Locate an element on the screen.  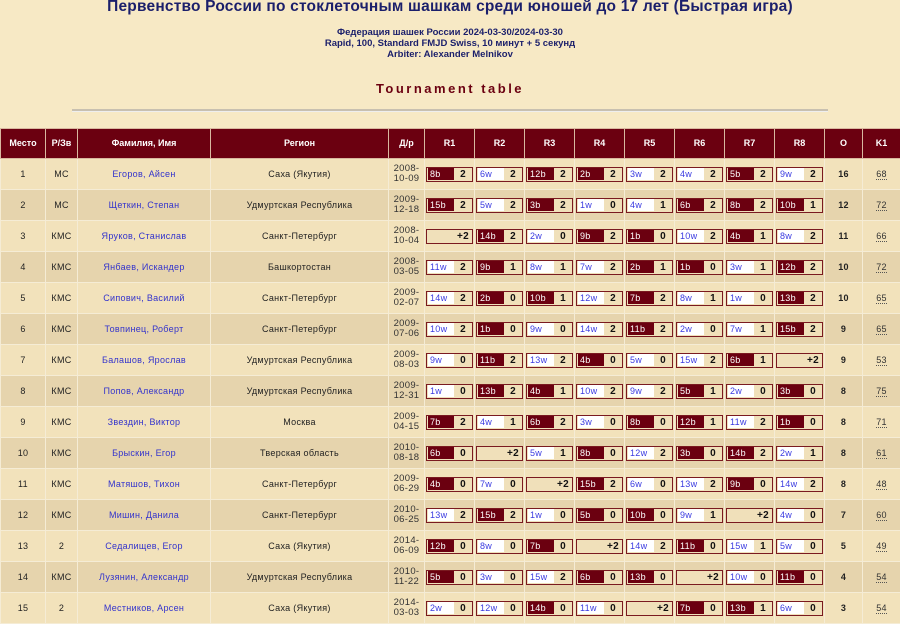
player-name: Щеткин, Степан is located at coordinates (144, 205).